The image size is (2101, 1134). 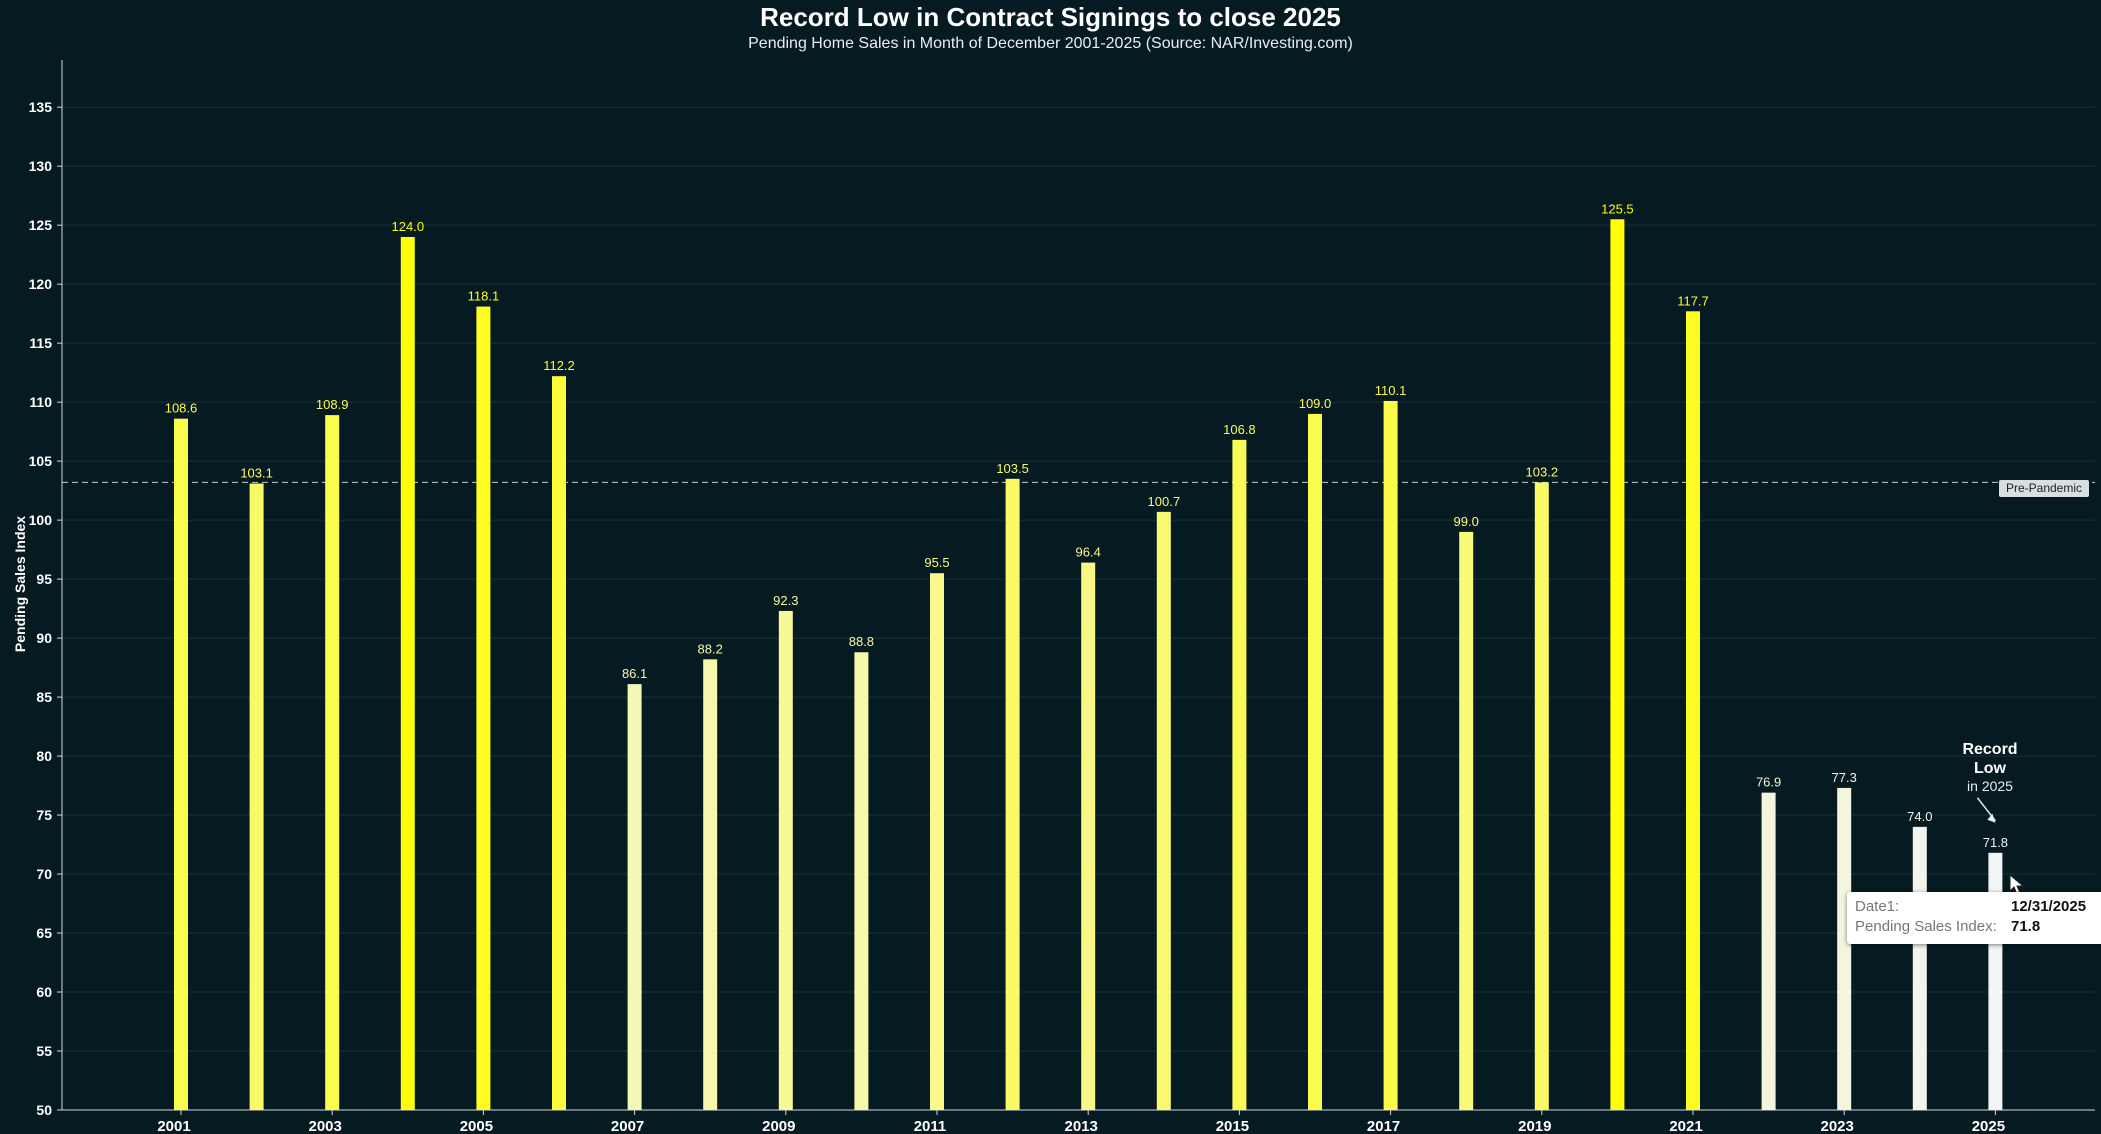 I want to click on y-tick-label: 80, so click(x=44, y=756).